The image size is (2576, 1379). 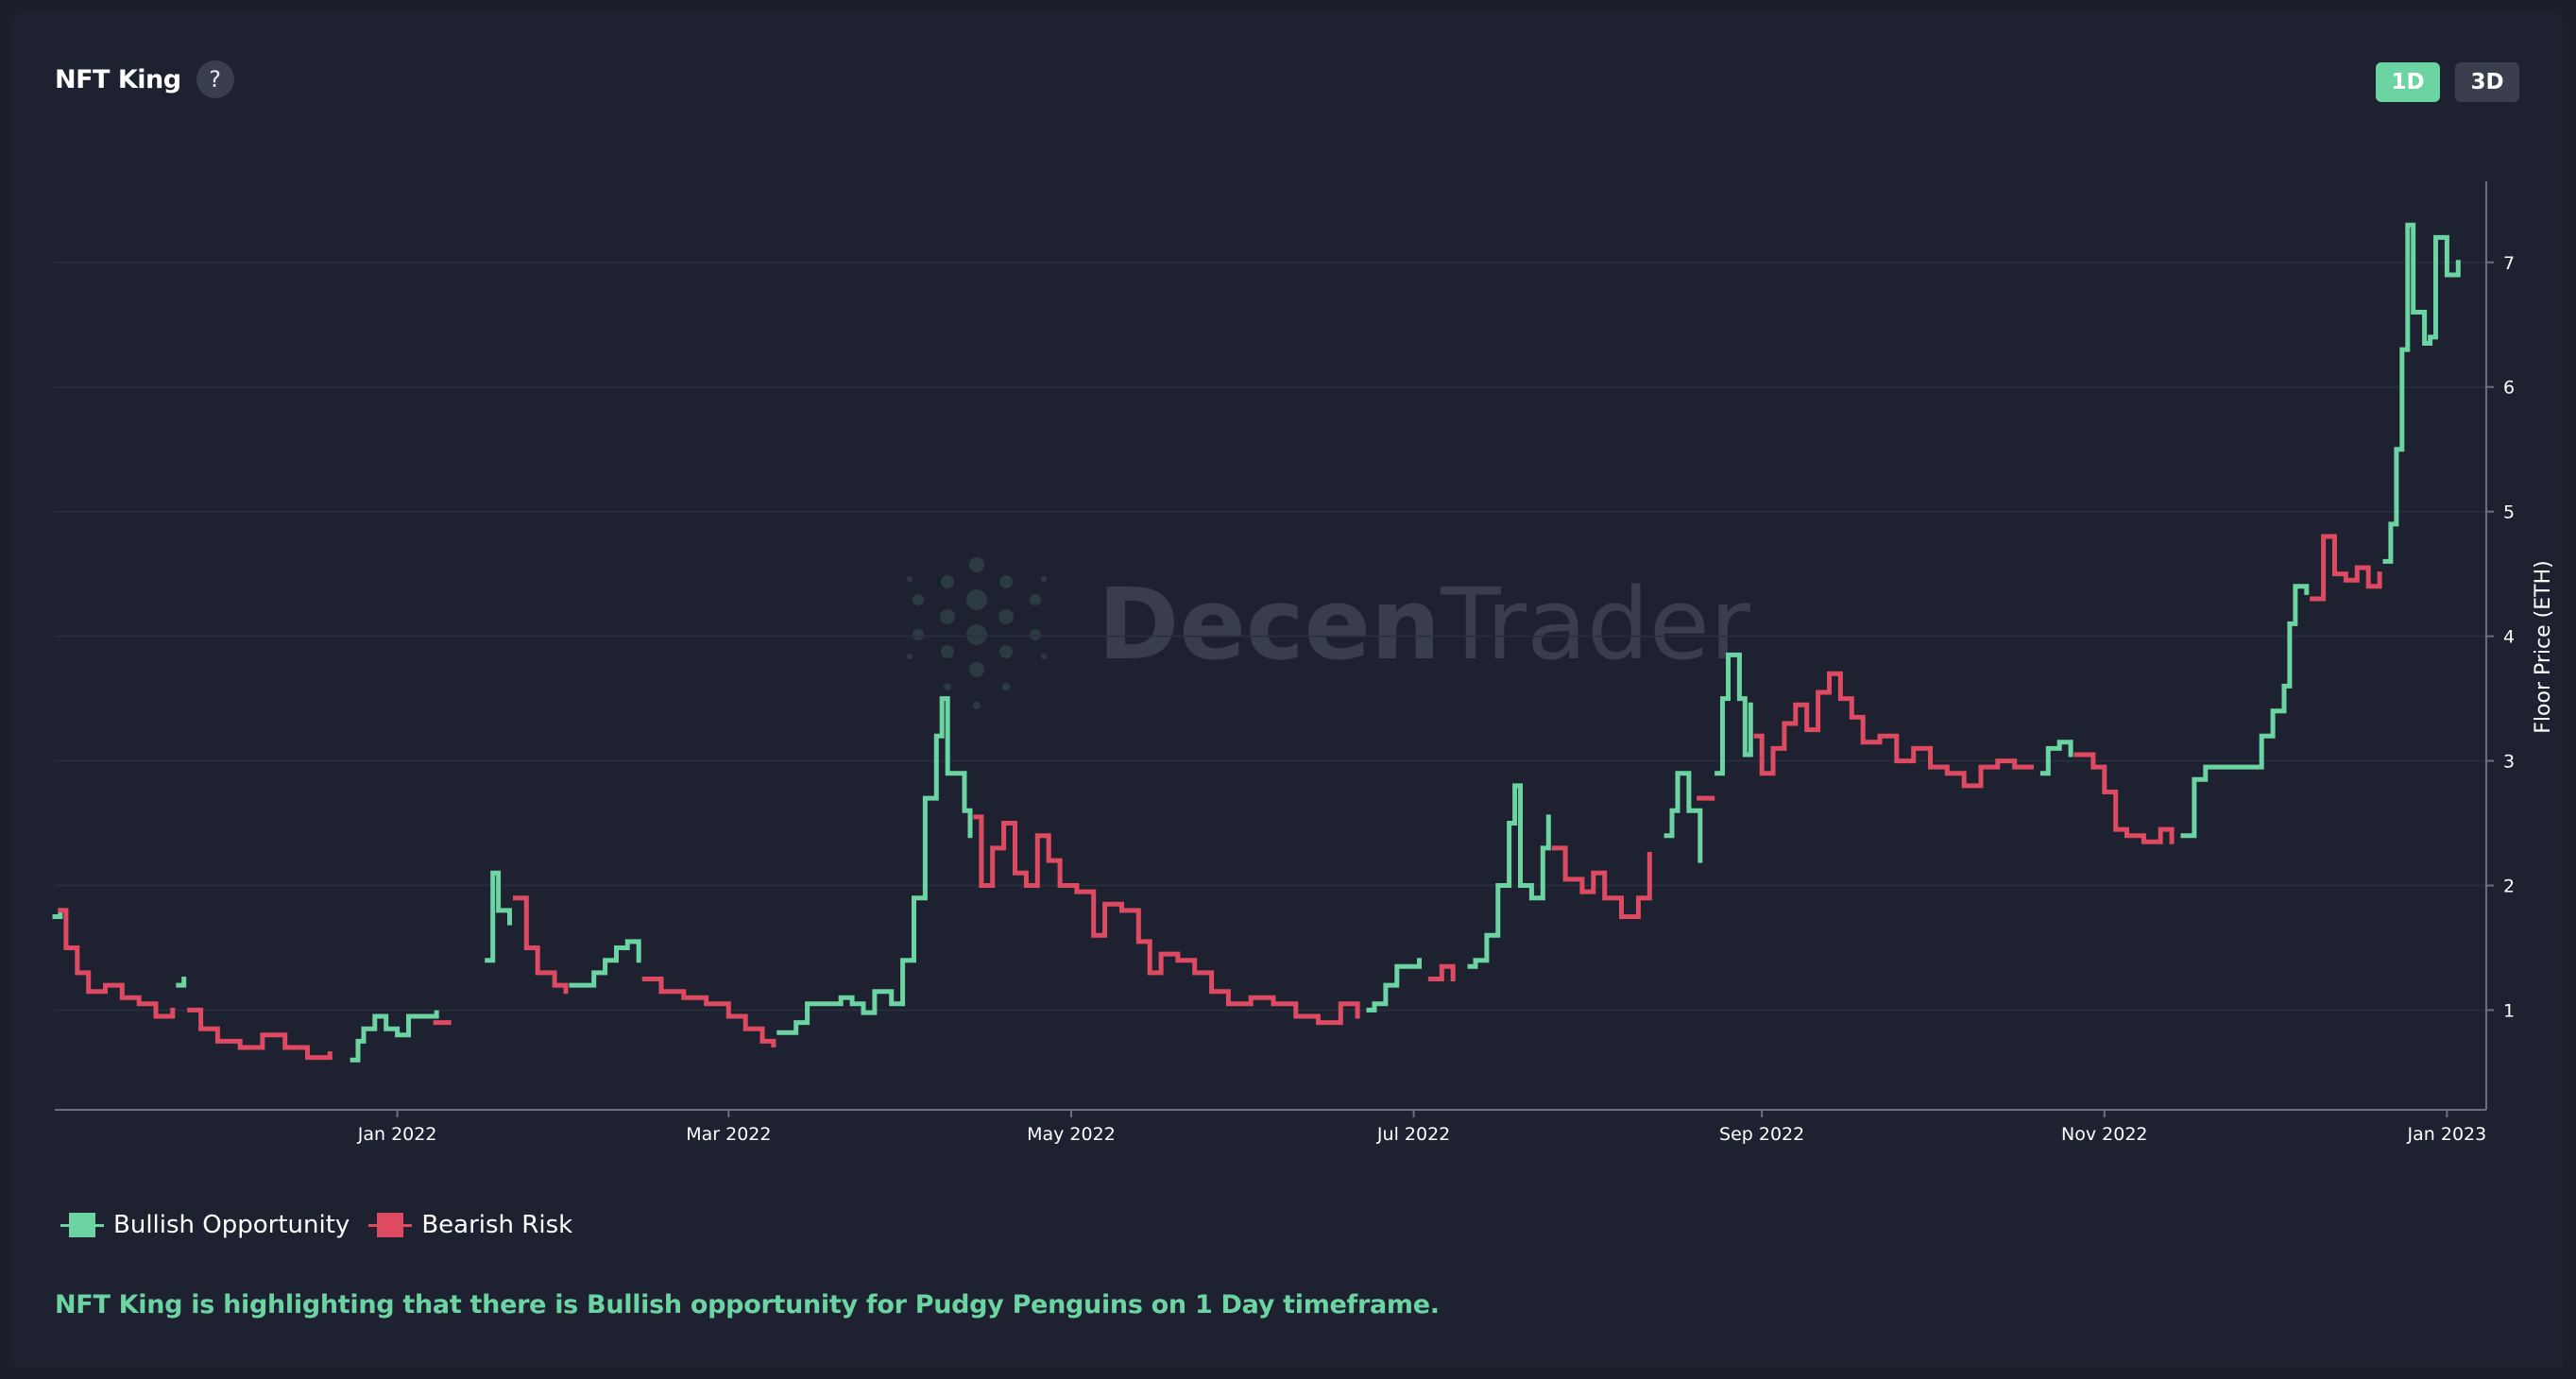 What do you see at coordinates (2509, 638) in the screenshot?
I see `y-tick-label: 4` at bounding box center [2509, 638].